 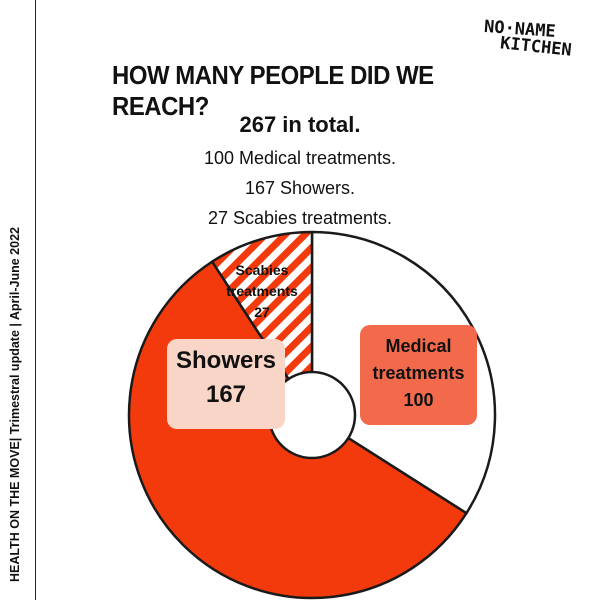 What do you see at coordinates (226, 360) in the screenshot?
I see `slice-label-showers-name: Showers` at bounding box center [226, 360].